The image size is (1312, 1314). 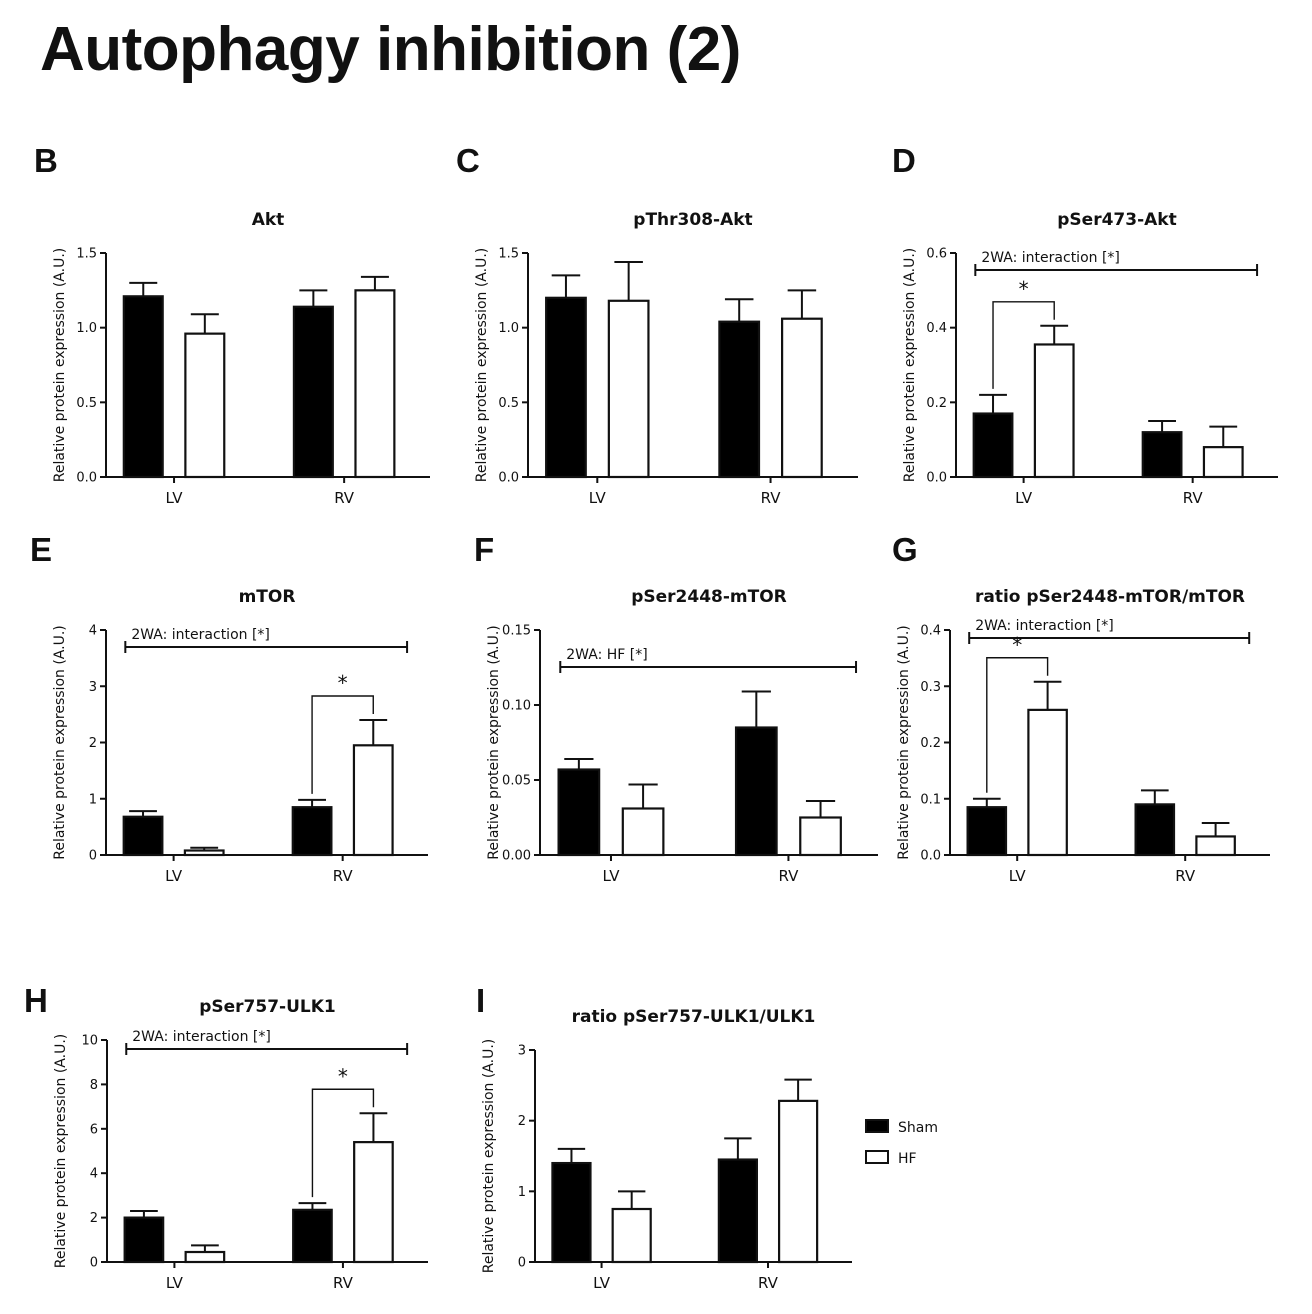 I want to click on y-tick-label: 0.6, so click(x=936, y=254).